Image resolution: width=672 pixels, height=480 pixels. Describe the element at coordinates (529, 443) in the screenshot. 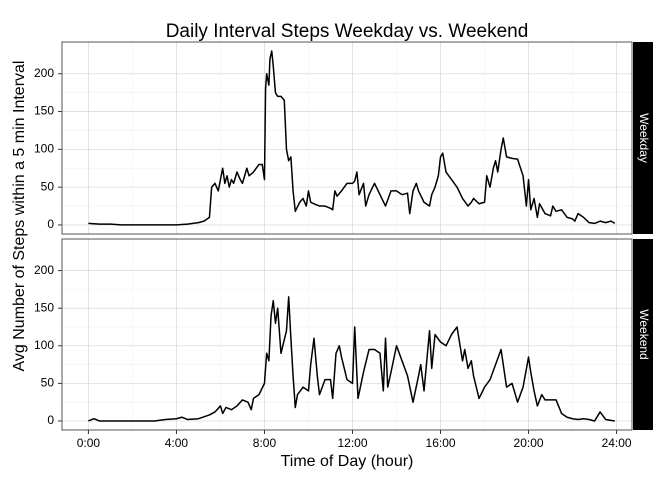

I see `x-tick-label: 20:00` at that location.